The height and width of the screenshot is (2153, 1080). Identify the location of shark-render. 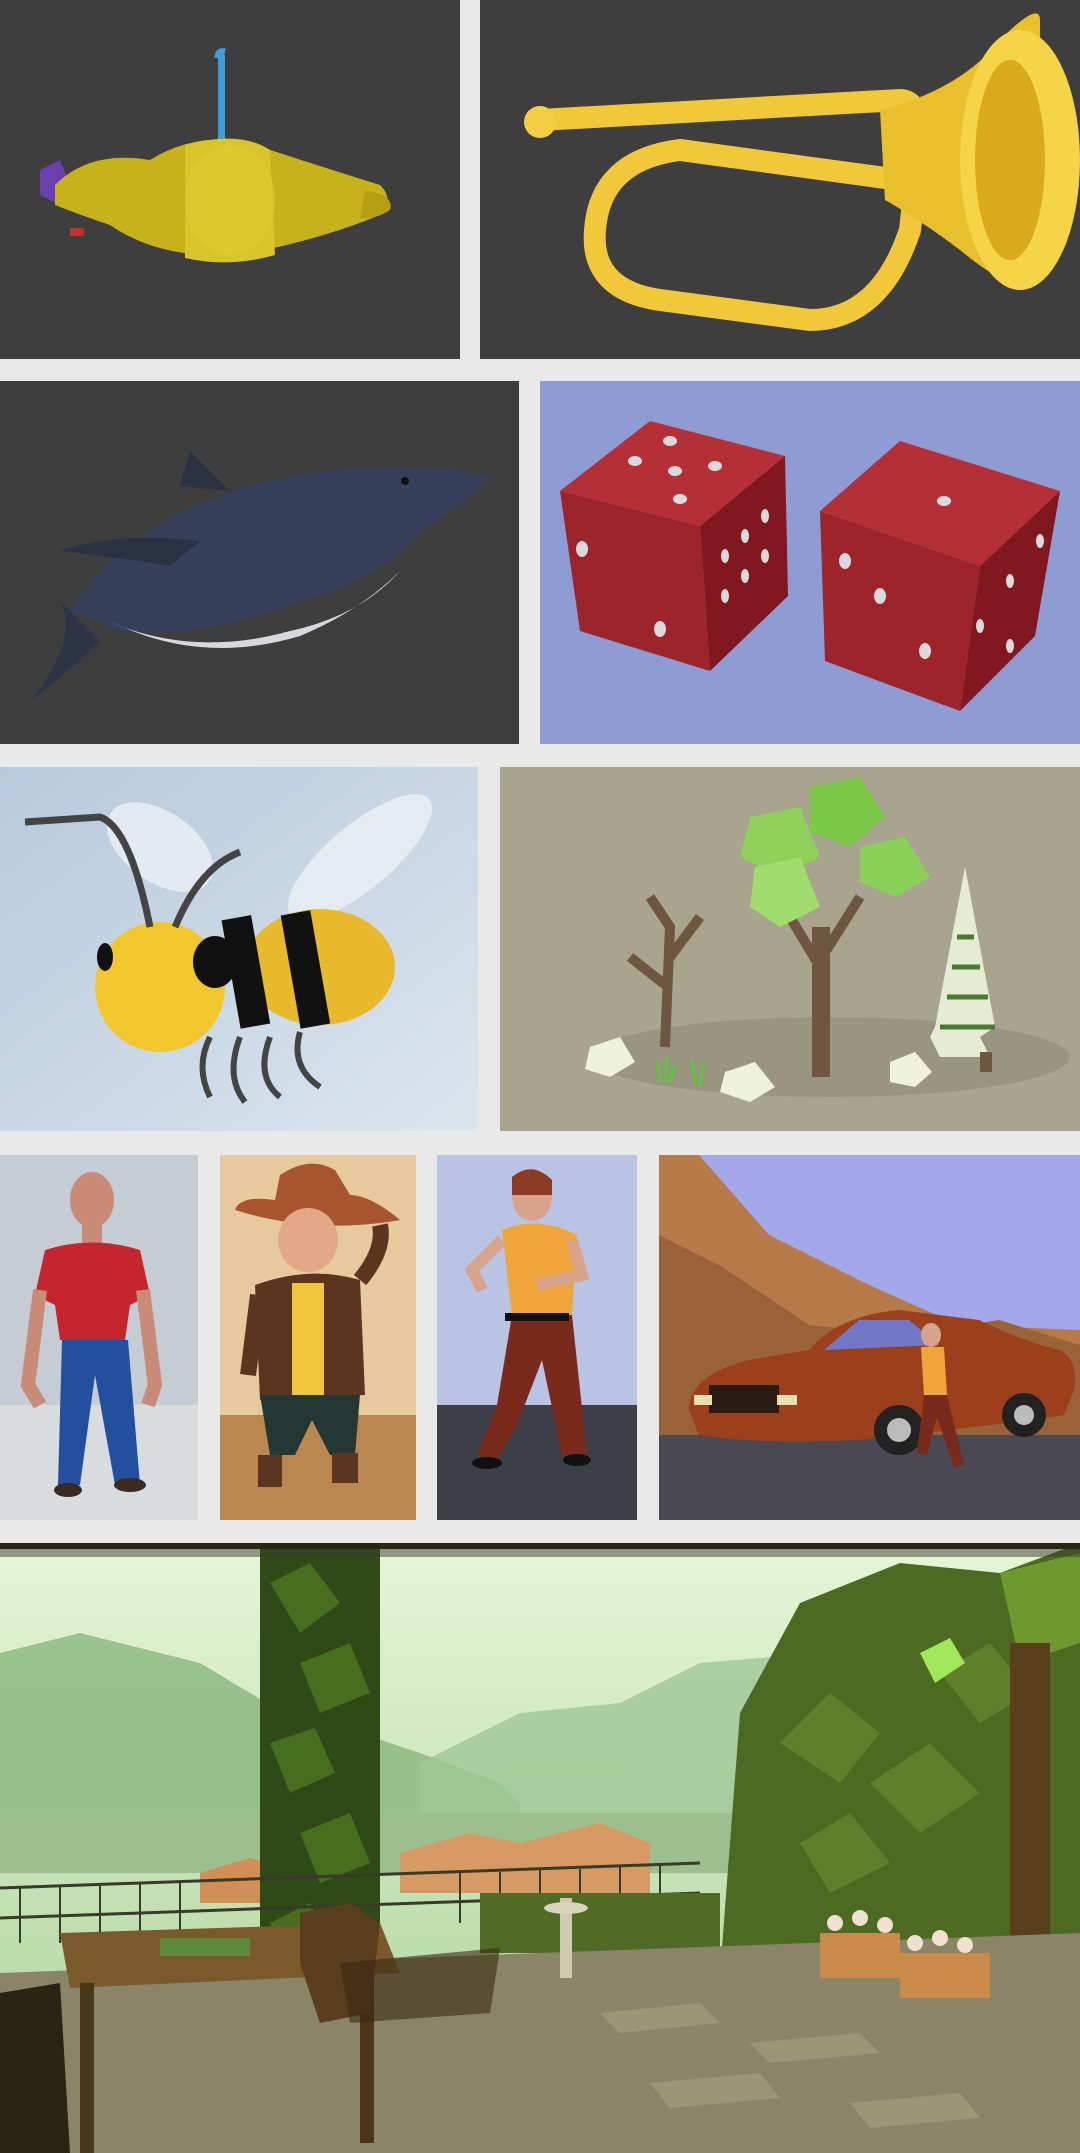
(259, 562).